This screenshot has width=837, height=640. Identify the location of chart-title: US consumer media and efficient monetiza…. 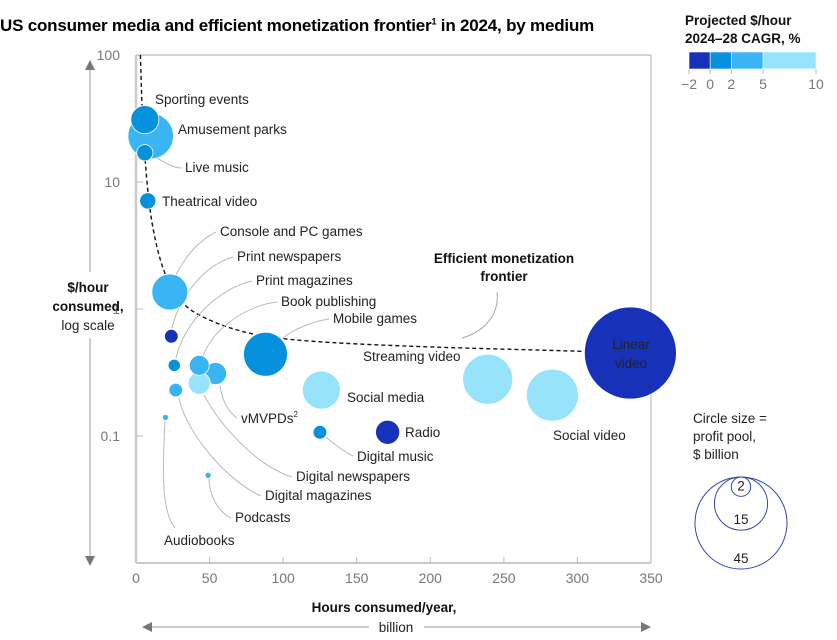
(297, 26).